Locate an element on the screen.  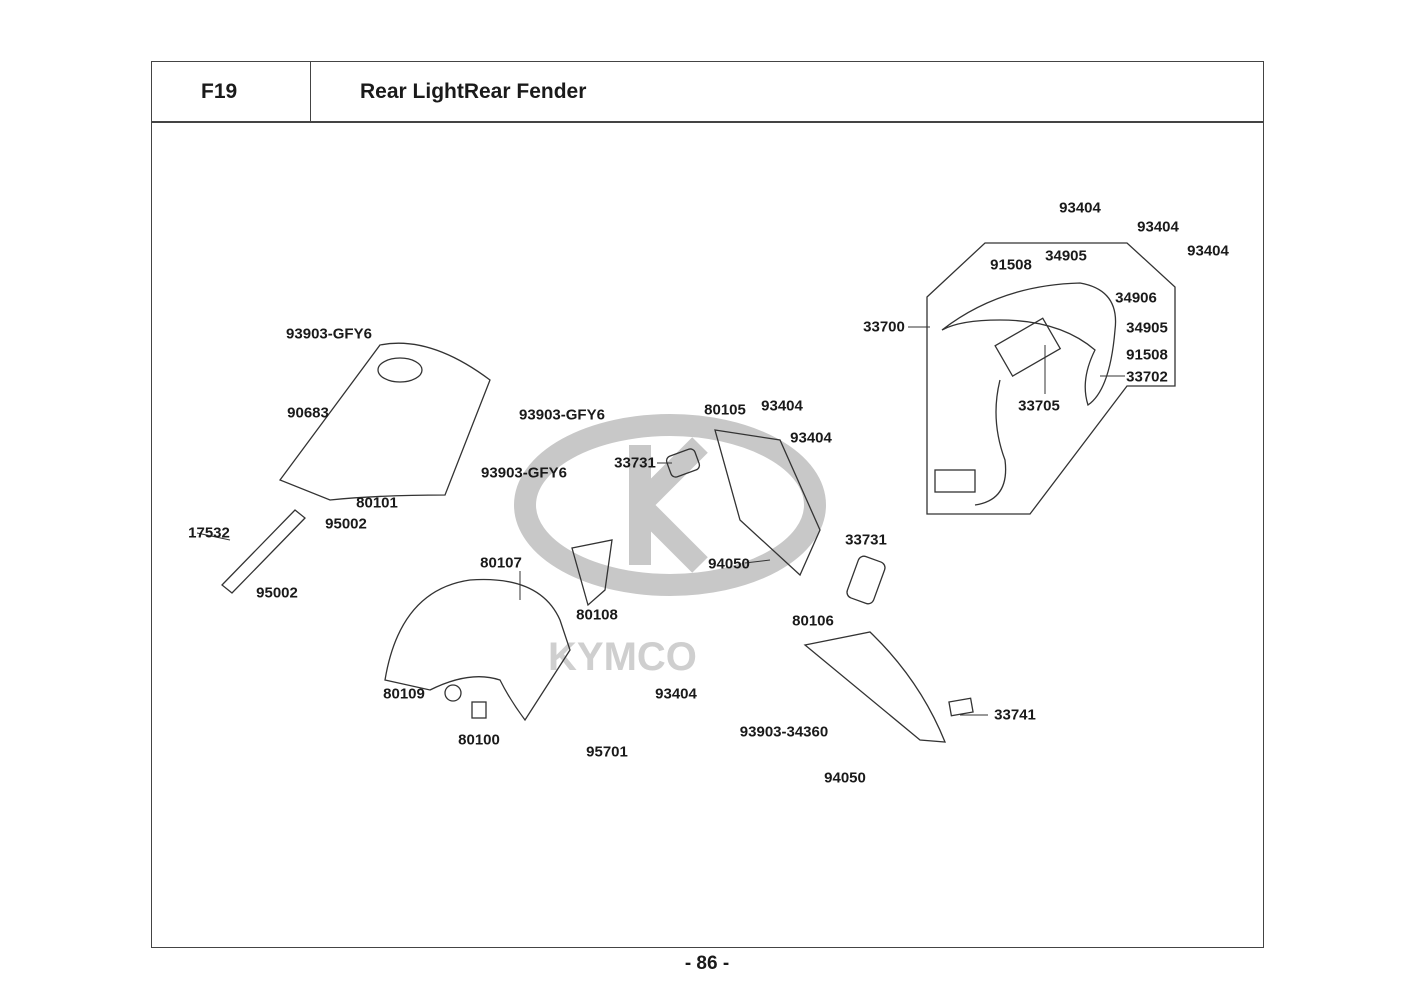
part-label: 33702 is located at coordinates (1147, 377).